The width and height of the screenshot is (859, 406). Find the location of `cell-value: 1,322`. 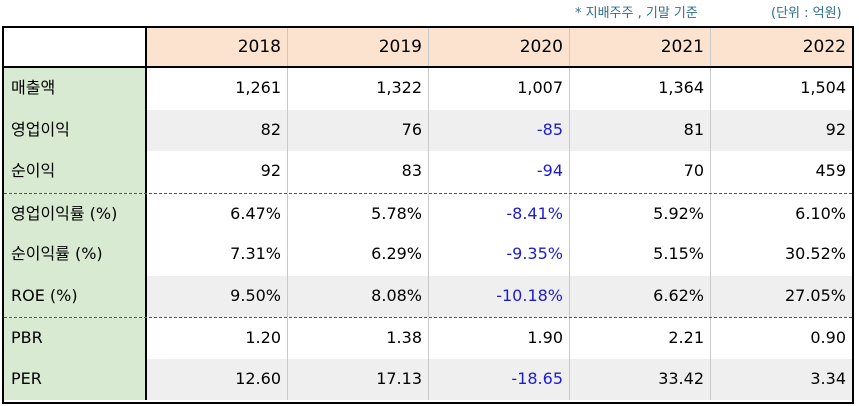

cell-value: 1,322 is located at coordinates (358, 89).